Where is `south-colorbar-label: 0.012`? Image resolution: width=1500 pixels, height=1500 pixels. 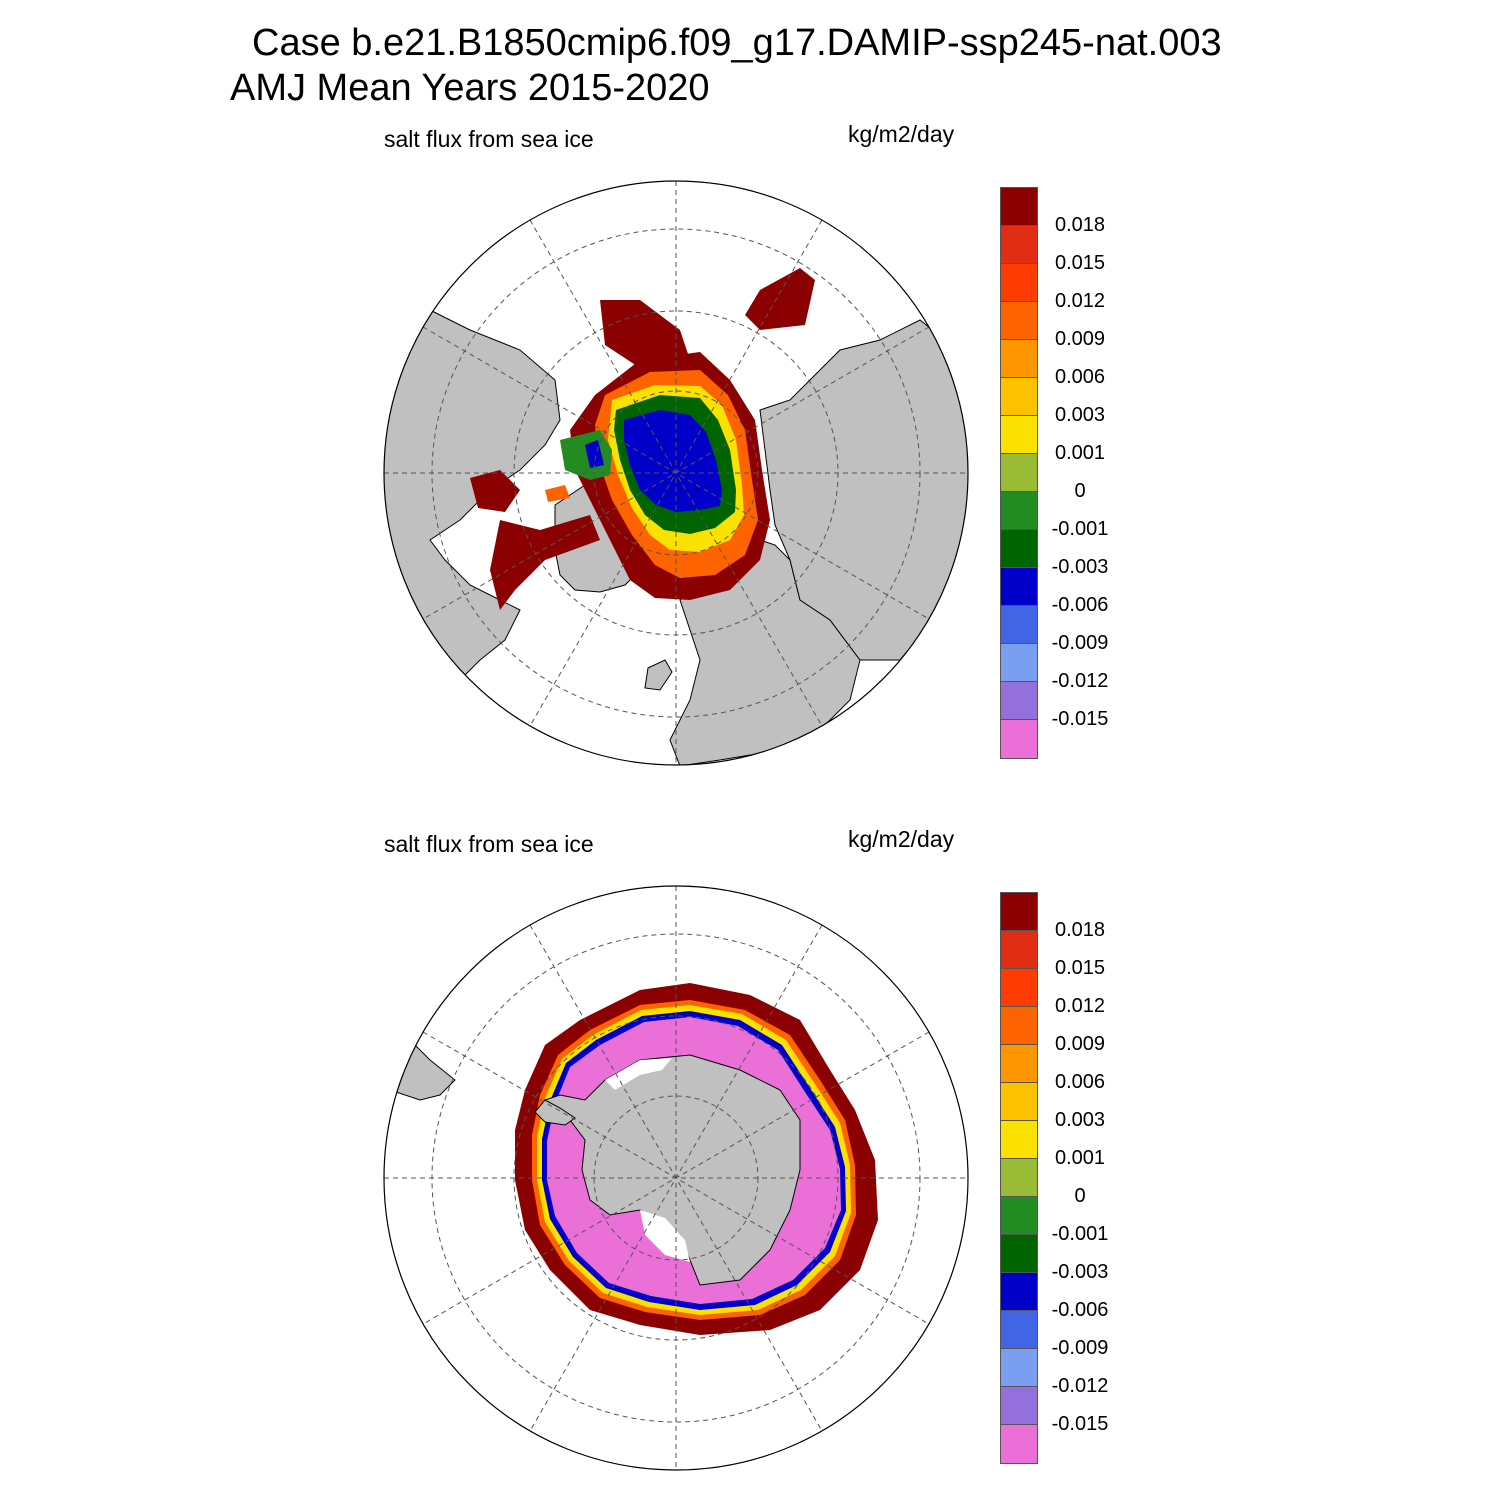 south-colorbar-label: 0.012 is located at coordinates (1080, 1006).